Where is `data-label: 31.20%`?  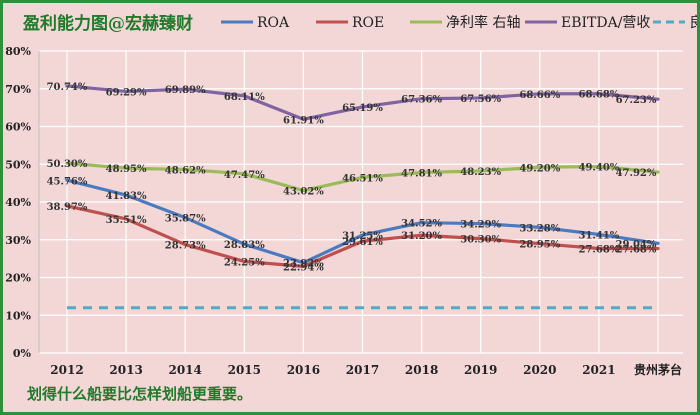
data-label: 31.20% is located at coordinates (421, 236).